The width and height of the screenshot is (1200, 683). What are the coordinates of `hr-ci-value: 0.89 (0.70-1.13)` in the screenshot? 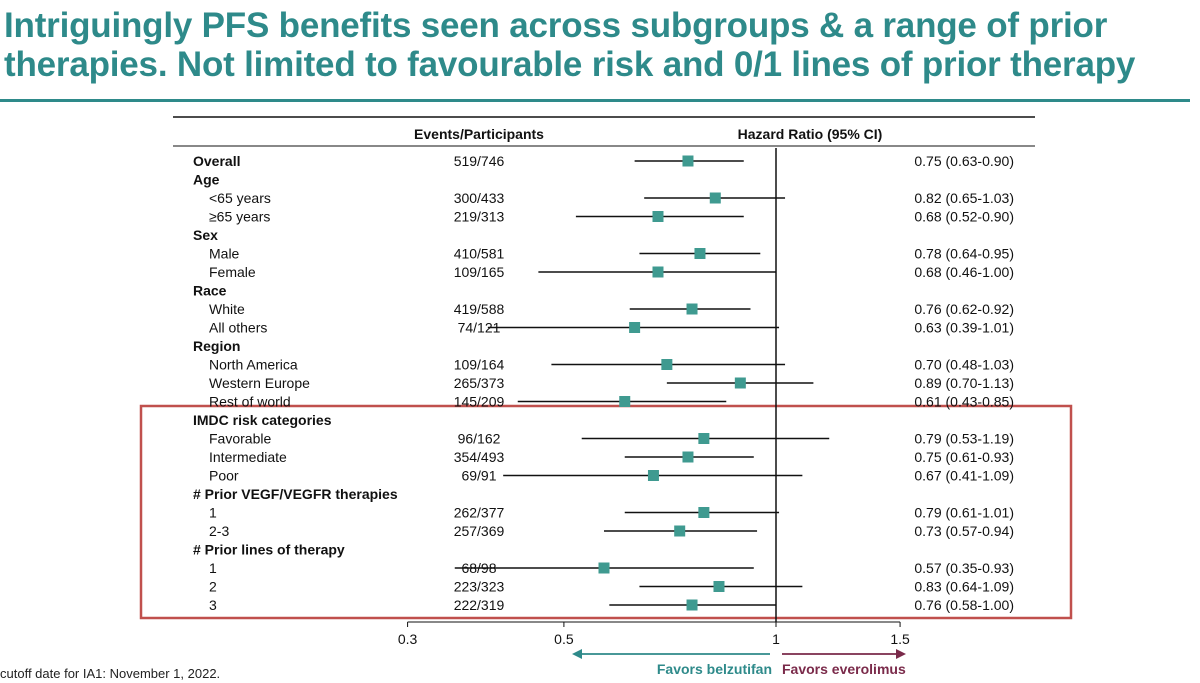 It's located at (964, 383).